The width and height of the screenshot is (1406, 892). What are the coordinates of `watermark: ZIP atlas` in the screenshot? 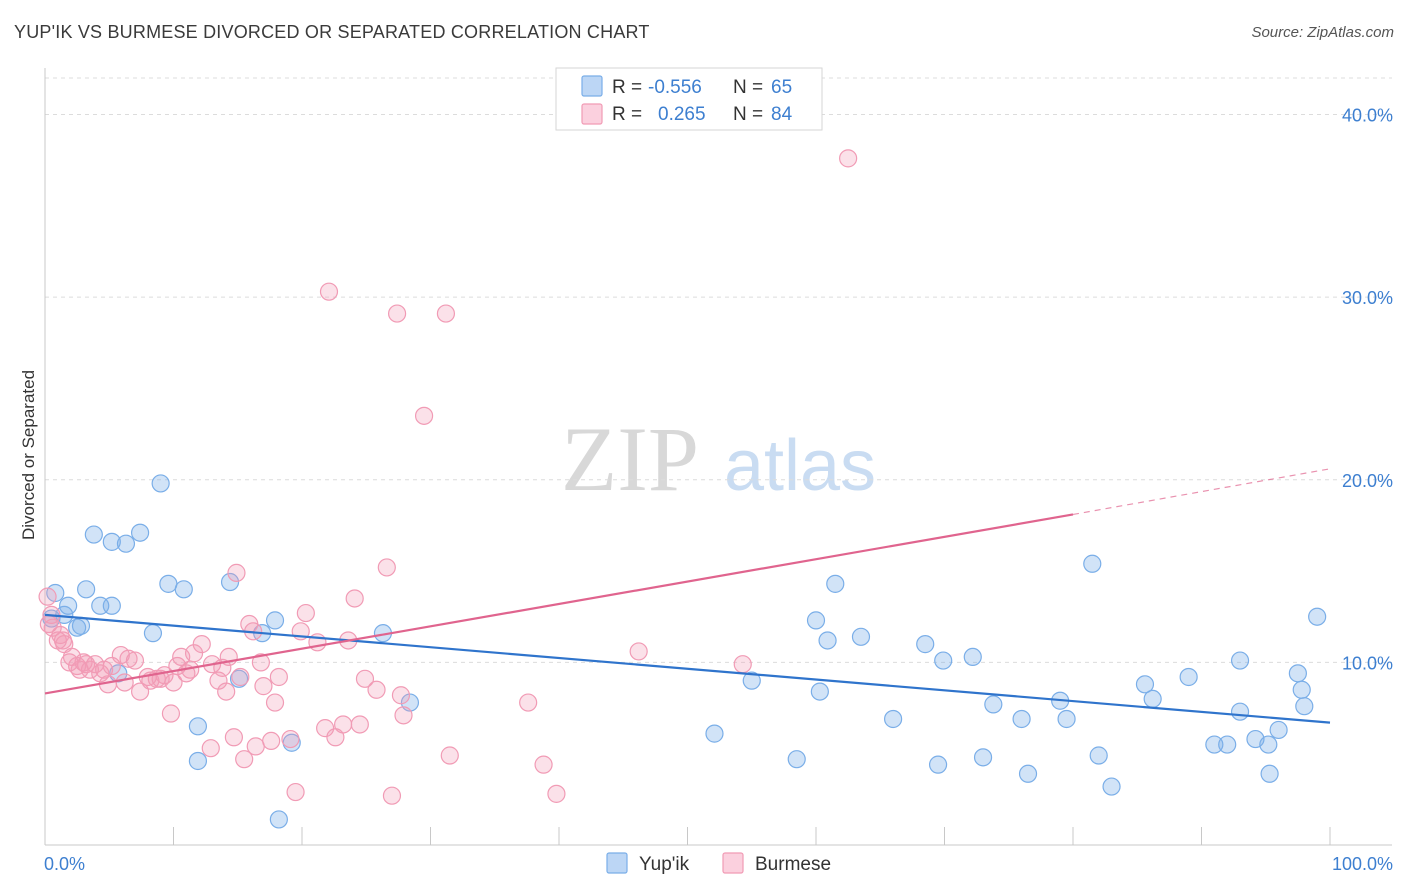 It's located at (718, 459).